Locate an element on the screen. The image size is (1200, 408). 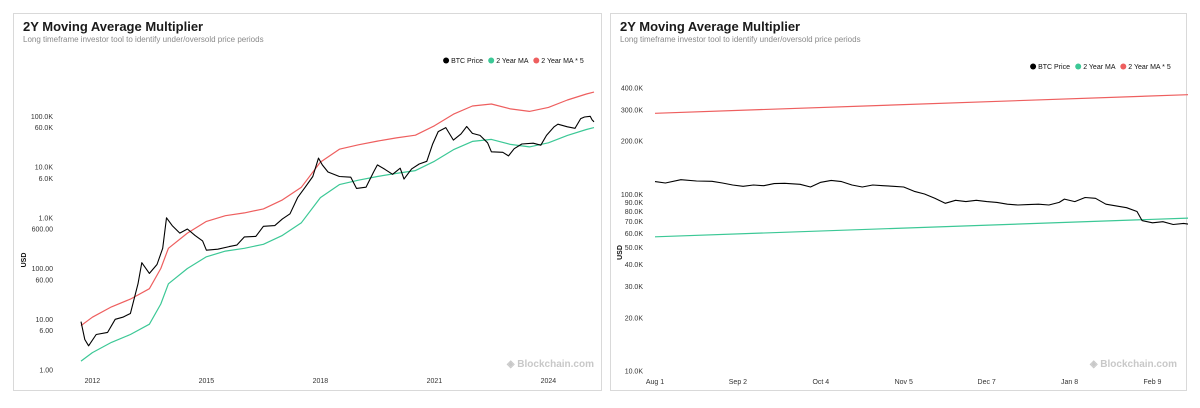
y-tick-label: 6.00 is located at coordinates (46, 331).